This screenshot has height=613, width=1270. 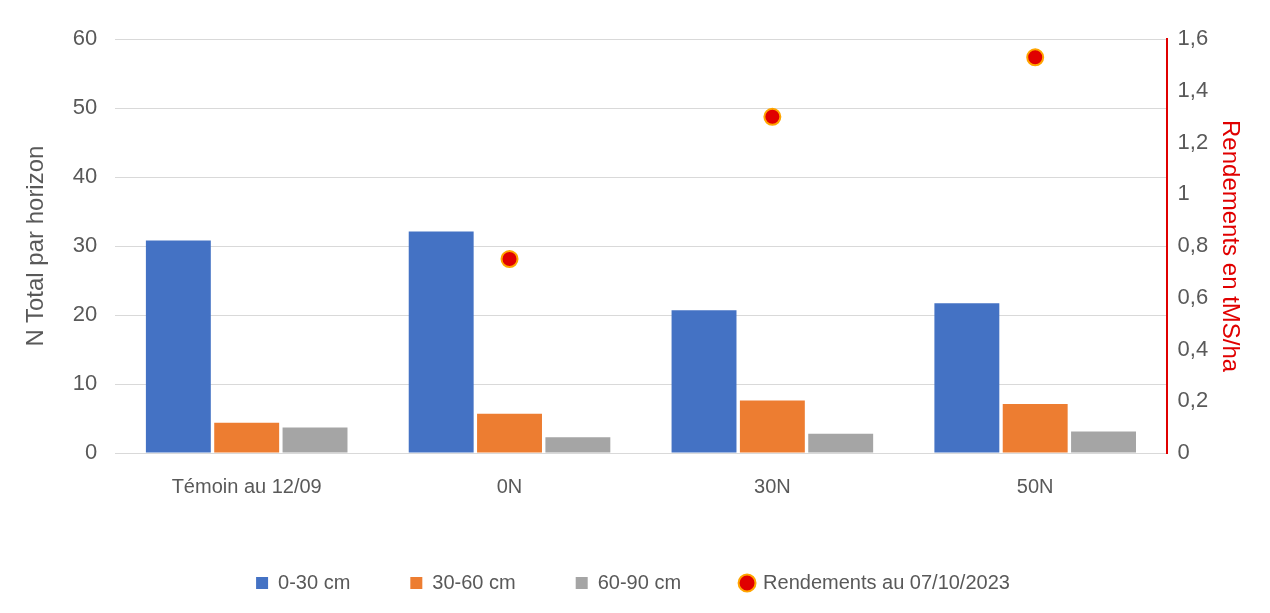 What do you see at coordinates (314, 581) in the screenshot?
I see `legend-label: 0-30 cm` at bounding box center [314, 581].